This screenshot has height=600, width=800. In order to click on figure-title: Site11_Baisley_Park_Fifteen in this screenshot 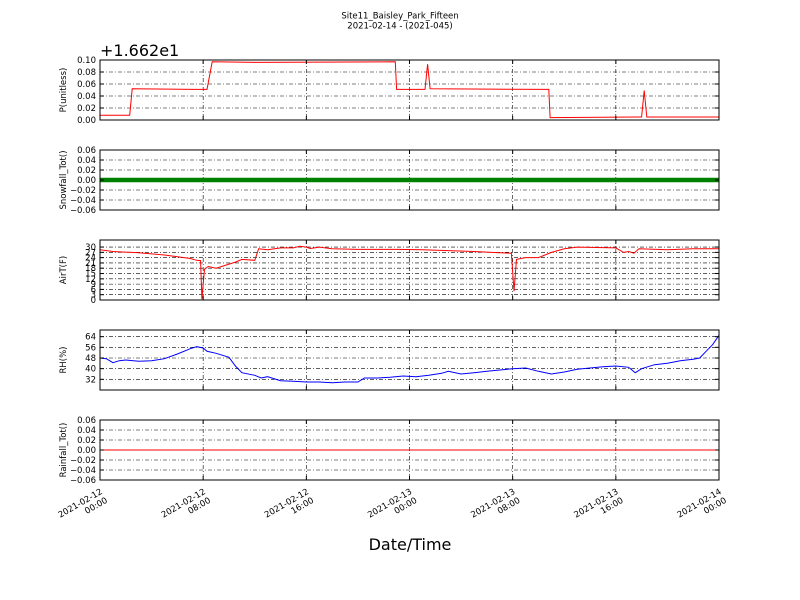, I will do `click(399, 17)`.